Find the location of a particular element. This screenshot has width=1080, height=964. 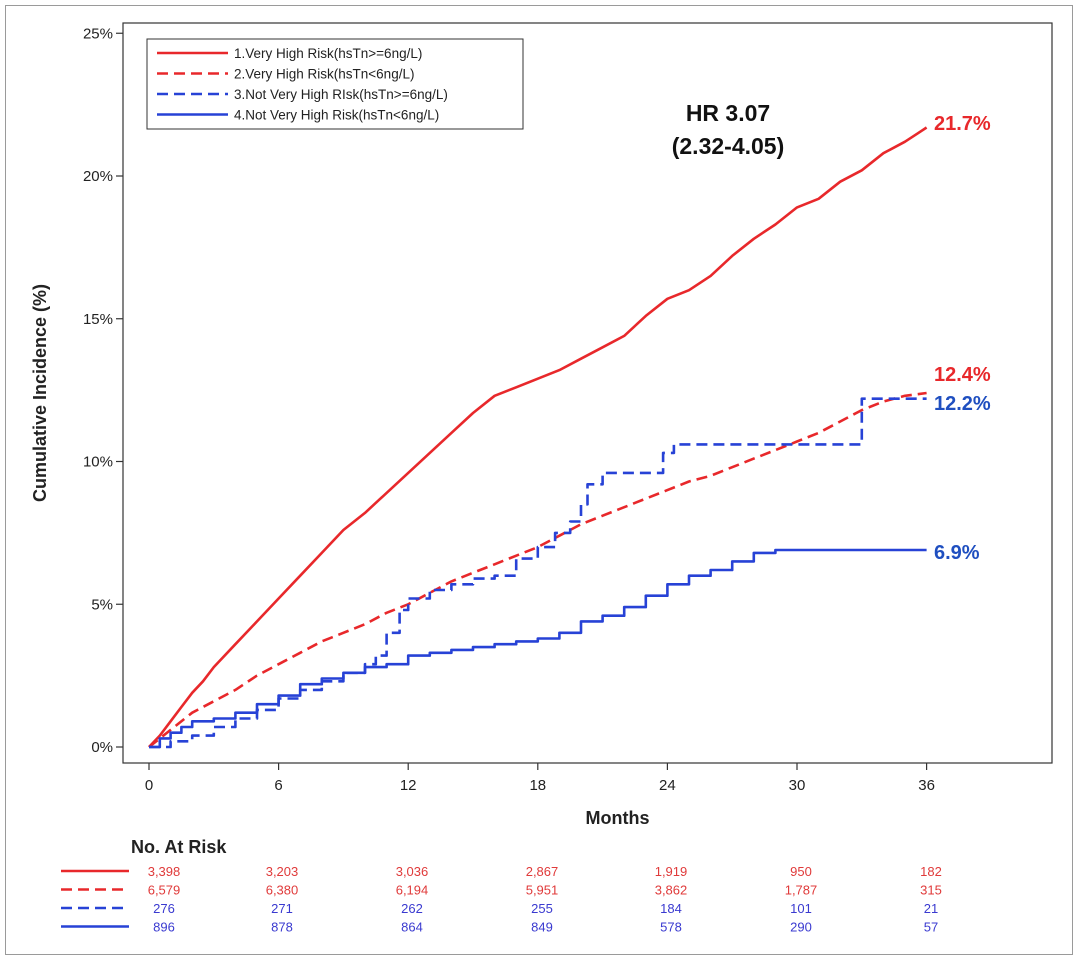

hr-value: HR 3.07 is located at coordinates (728, 113).